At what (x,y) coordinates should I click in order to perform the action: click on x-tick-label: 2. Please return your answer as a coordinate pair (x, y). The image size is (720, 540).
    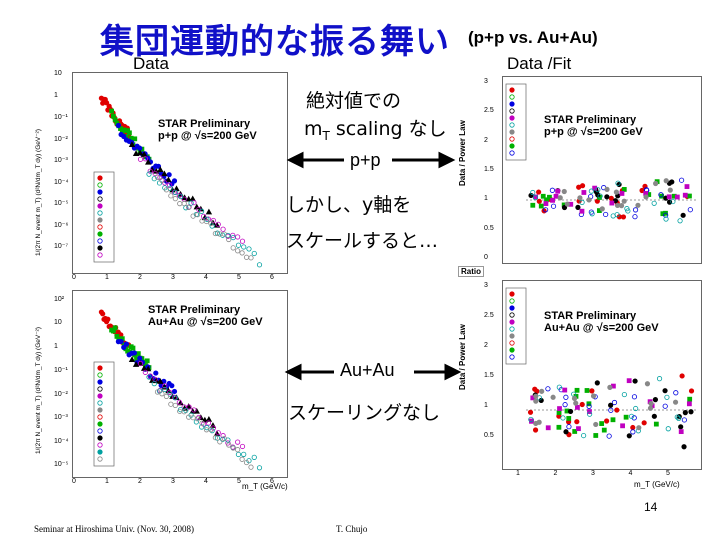
    Looking at the image, I should click on (140, 277).